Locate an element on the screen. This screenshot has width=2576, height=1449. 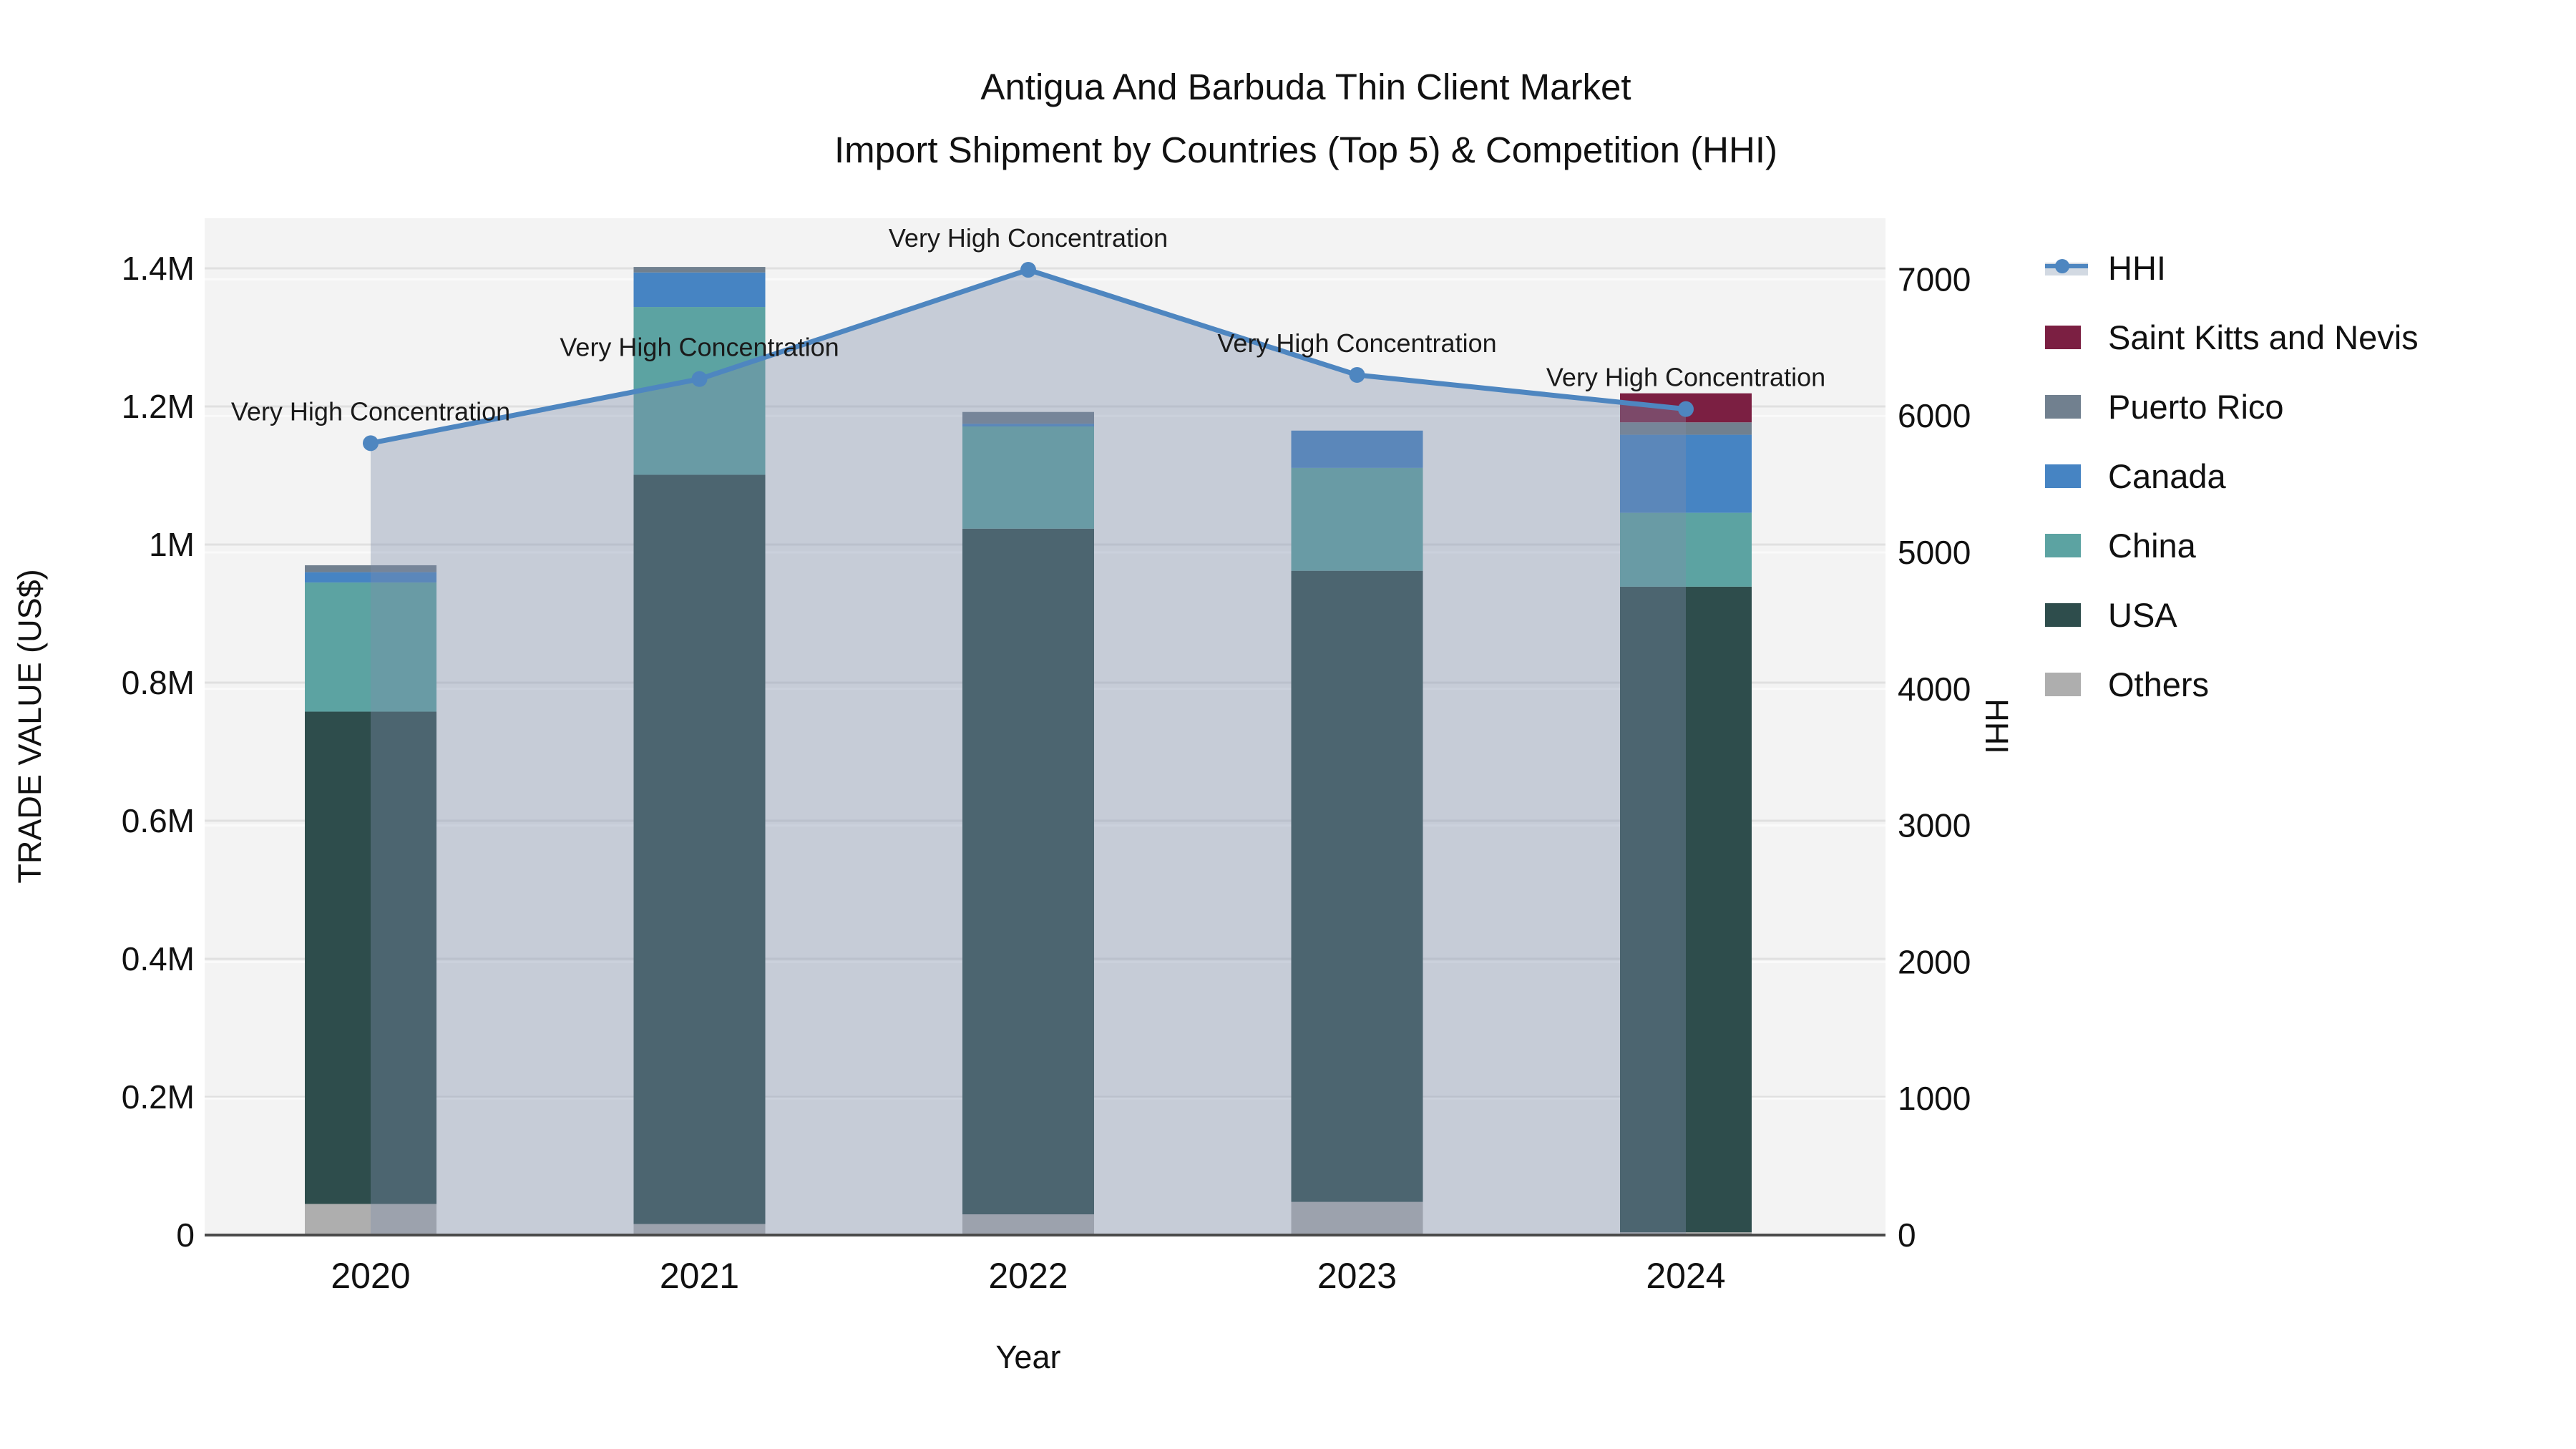
y-left-tick-1.4M: 1.4M is located at coordinates (158, 268).